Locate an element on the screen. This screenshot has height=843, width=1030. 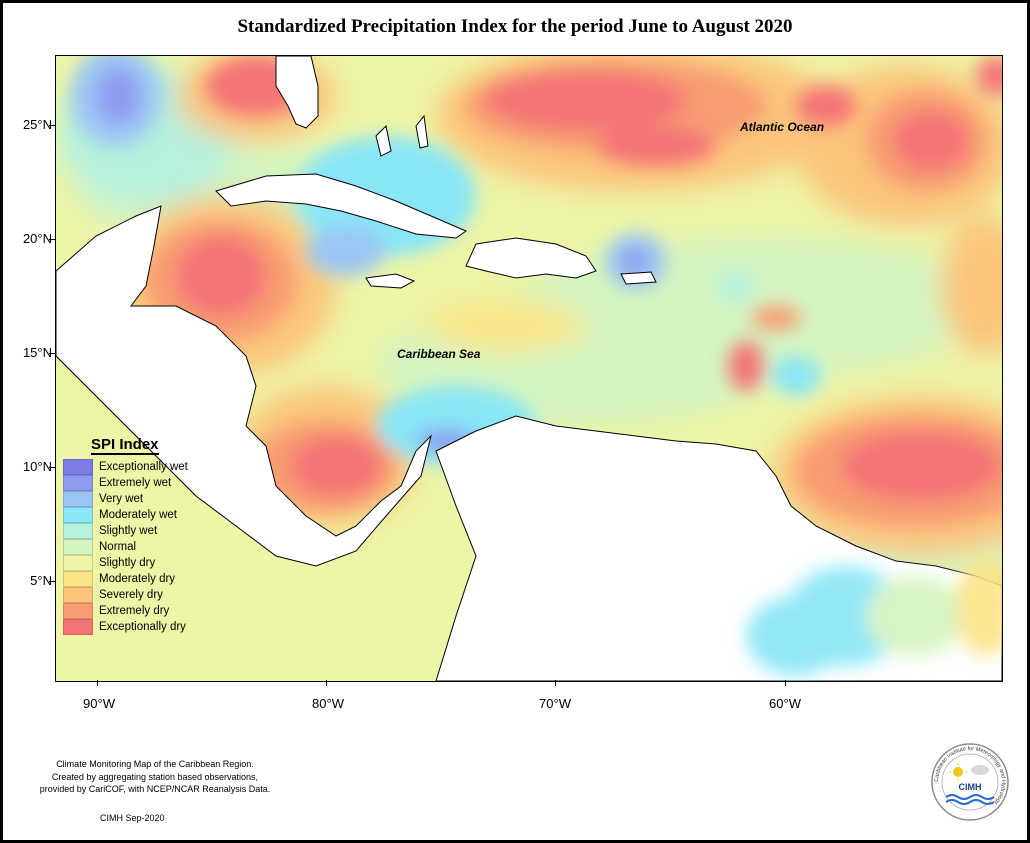
legend-label: Extremely wet is located at coordinates (135, 483).